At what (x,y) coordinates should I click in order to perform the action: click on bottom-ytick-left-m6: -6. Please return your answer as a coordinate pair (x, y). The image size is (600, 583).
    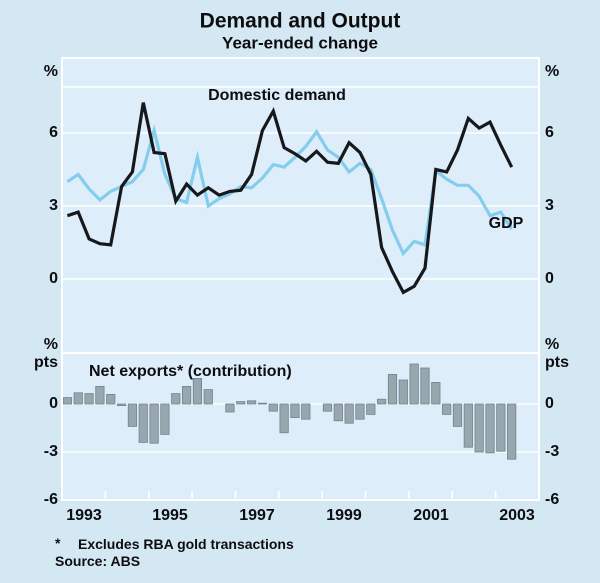
    Looking at the image, I should click on (50, 499).